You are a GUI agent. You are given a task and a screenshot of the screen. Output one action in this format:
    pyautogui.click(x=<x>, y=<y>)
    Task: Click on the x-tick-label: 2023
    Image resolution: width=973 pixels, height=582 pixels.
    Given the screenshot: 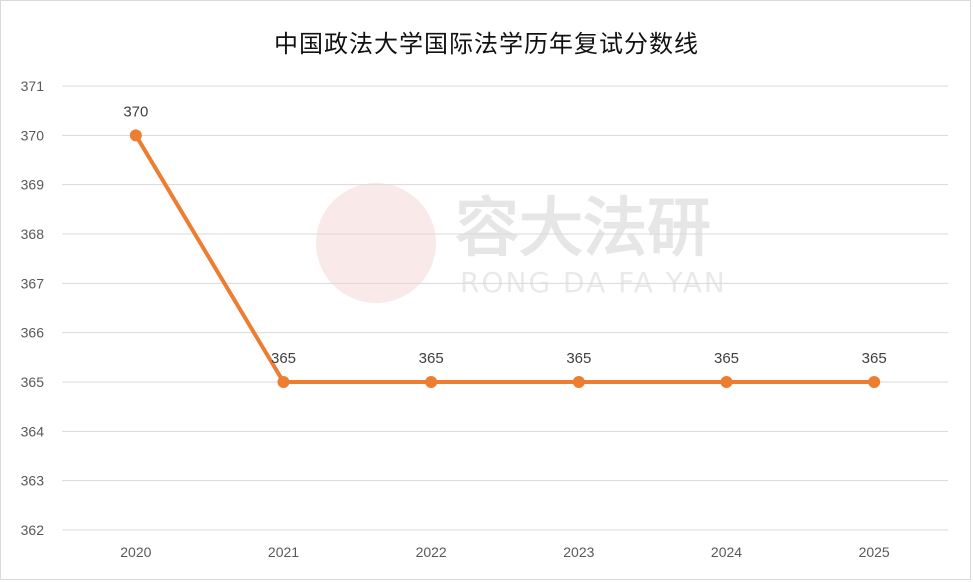 What is the action you would take?
    pyautogui.click(x=578, y=552)
    